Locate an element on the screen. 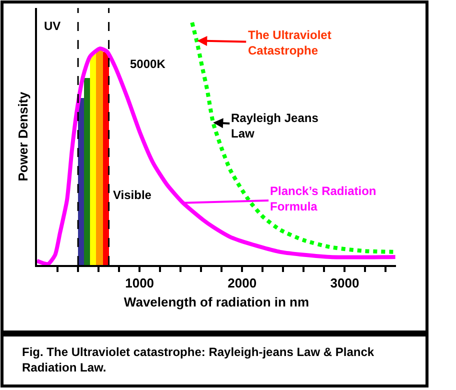  x-tick-label: 1000 is located at coordinates (139, 283).